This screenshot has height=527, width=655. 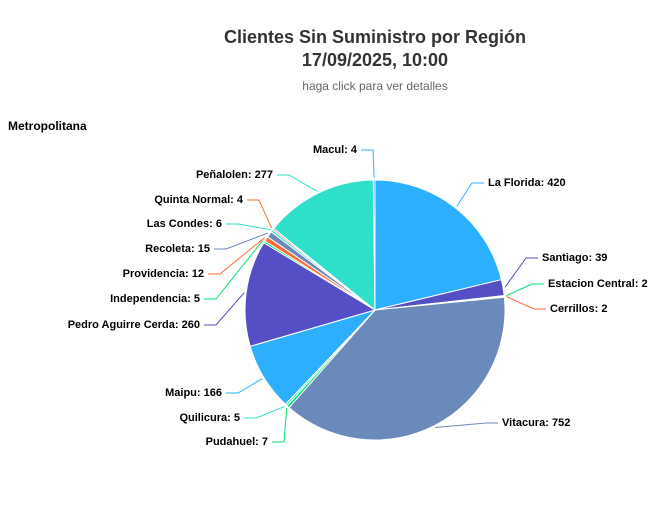 I want to click on data-label: Santiago: 39, so click(x=574, y=258).